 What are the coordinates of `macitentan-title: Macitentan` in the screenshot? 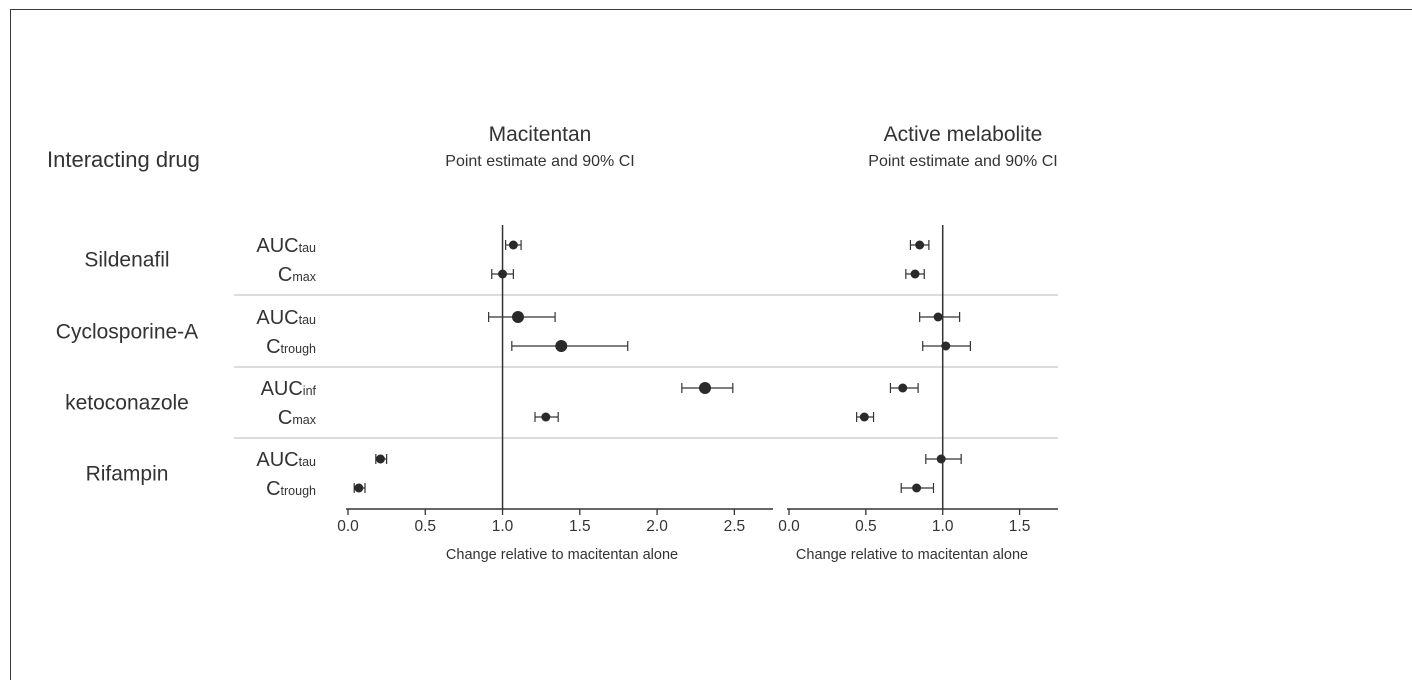 It's located at (540, 134).